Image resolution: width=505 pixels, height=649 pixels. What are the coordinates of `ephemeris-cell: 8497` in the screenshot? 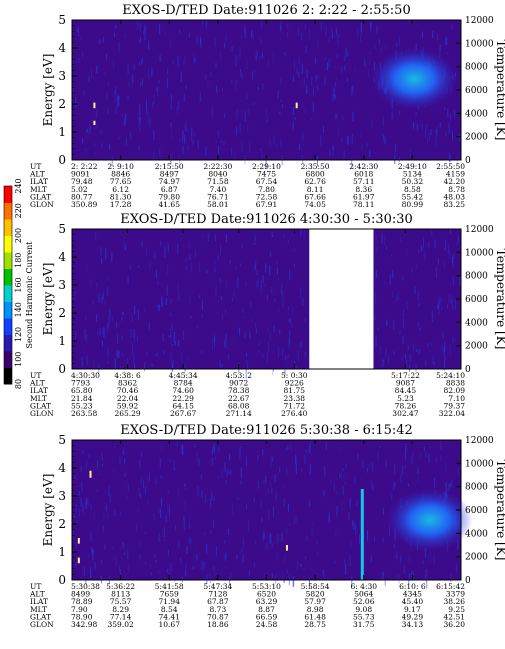 It's located at (169, 174).